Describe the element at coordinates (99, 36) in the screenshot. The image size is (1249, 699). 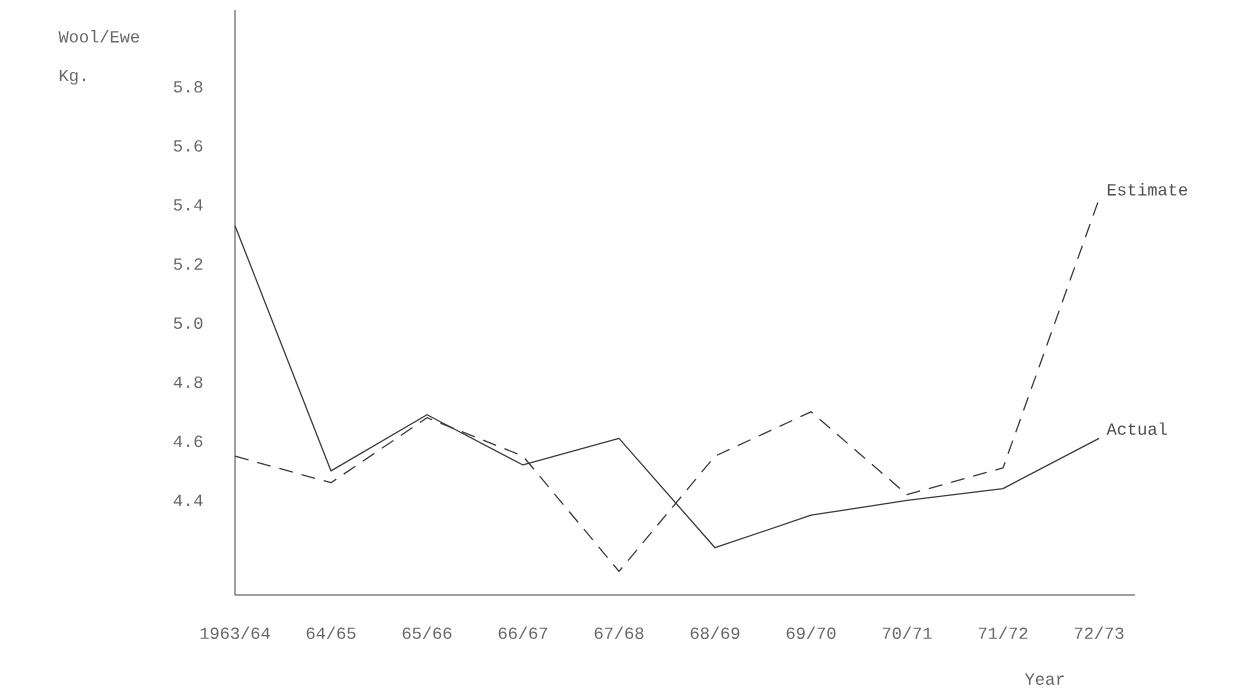
I see `y-axis-title: Wool/Ewe` at that location.